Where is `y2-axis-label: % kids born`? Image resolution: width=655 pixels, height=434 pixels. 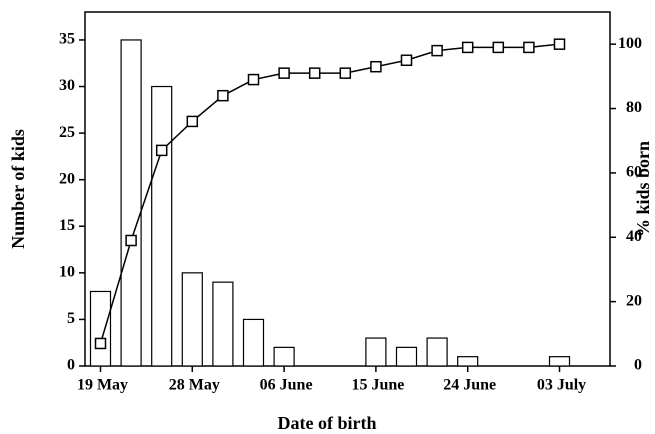 y2-axis-label: % kids born is located at coordinates (643, 189).